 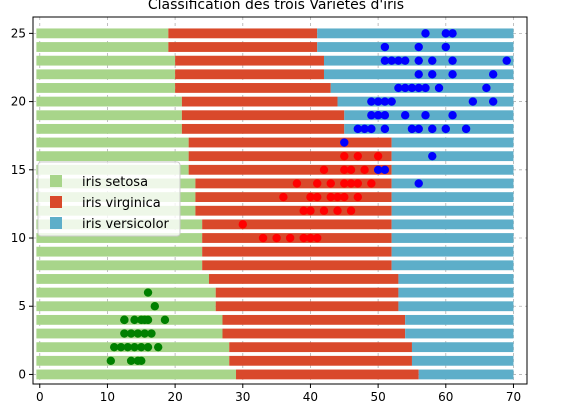 I want to click on y-tick-label: 10, so click(x=18, y=238).